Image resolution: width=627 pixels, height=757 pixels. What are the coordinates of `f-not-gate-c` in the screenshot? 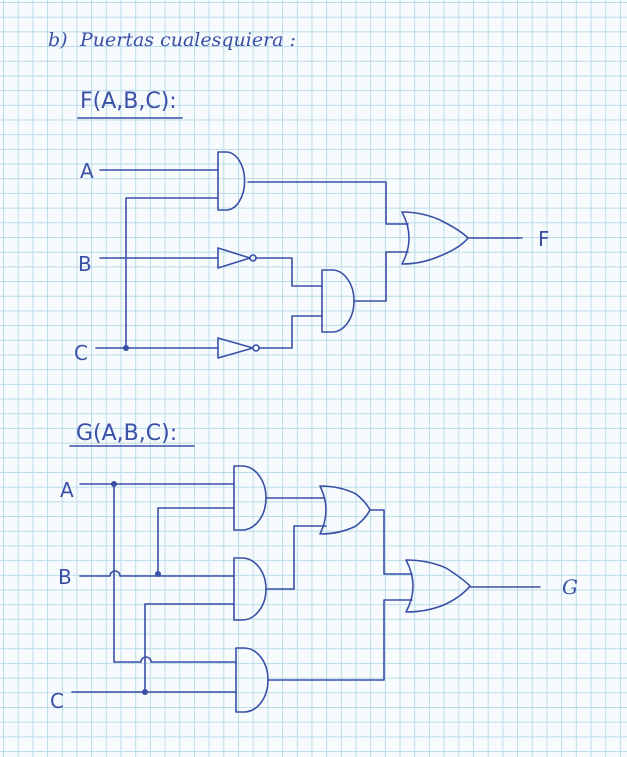 It's located at (235, 348).